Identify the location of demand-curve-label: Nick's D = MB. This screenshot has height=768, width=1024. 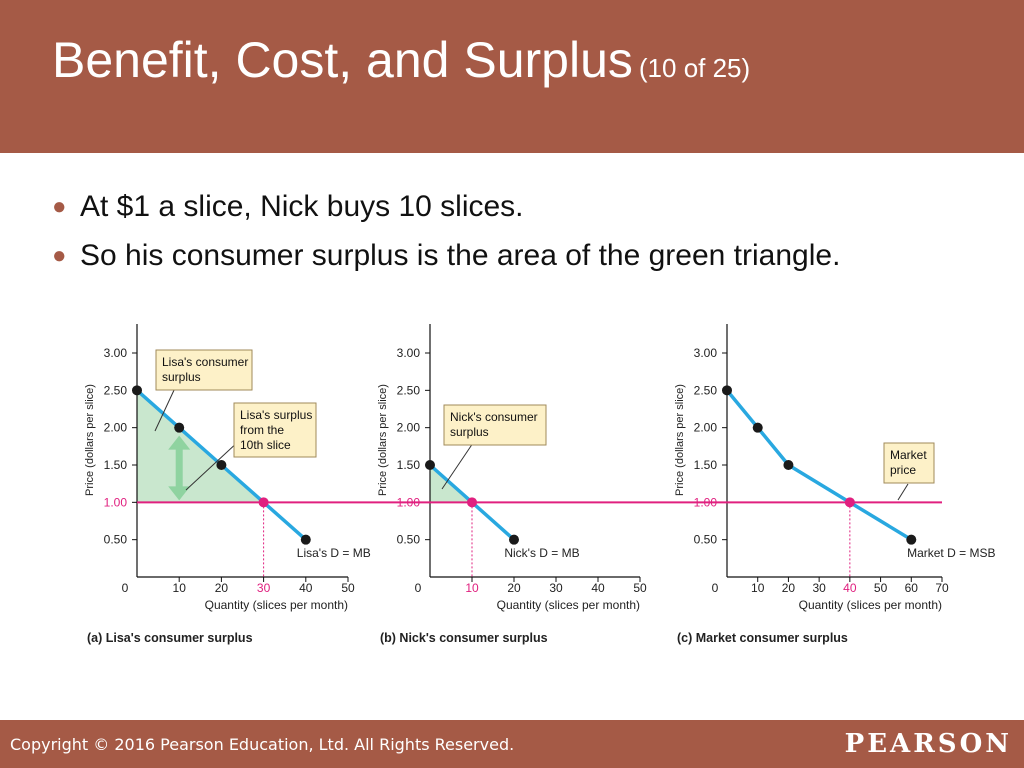
(541, 553).